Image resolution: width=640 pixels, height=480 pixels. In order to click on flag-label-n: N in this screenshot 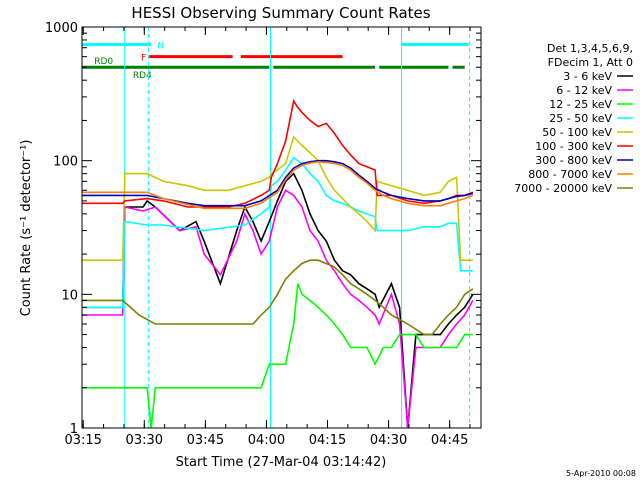, I will do `click(160, 46)`.